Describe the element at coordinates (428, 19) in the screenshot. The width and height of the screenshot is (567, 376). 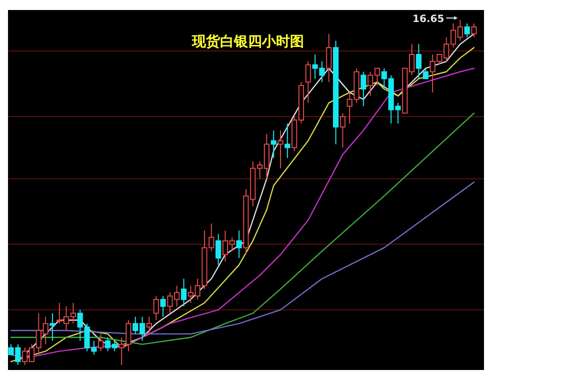
I see `annotation: 16.65` at that location.